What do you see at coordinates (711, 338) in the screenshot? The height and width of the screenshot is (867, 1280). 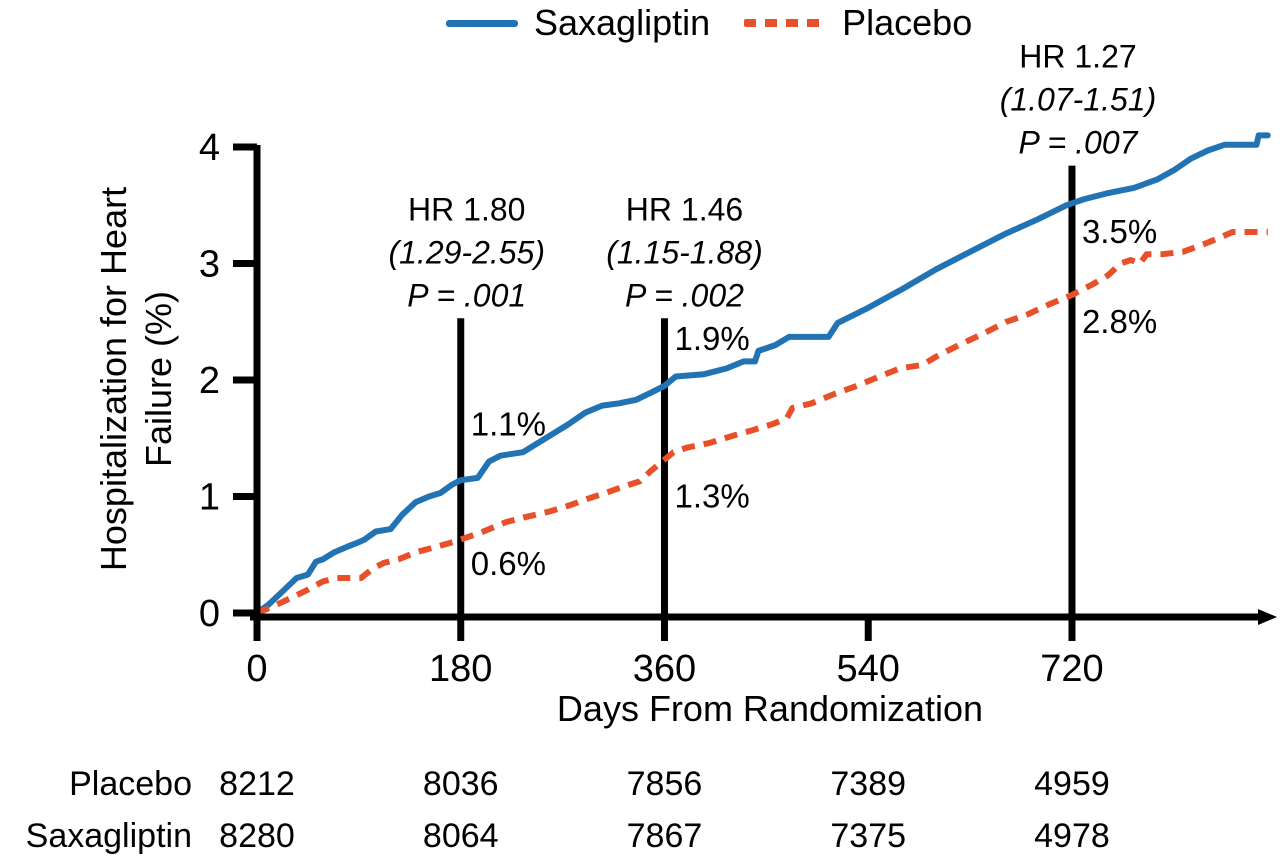 I see `saxagliptin-rate-label-day-360: 1.9%` at bounding box center [711, 338].